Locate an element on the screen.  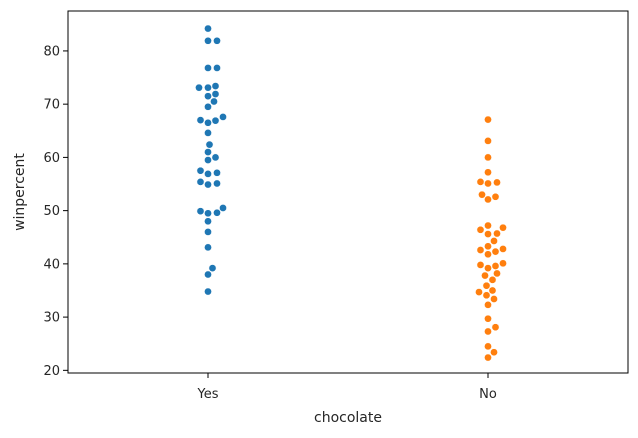
y-tick-label: 30 is located at coordinates (51, 318).